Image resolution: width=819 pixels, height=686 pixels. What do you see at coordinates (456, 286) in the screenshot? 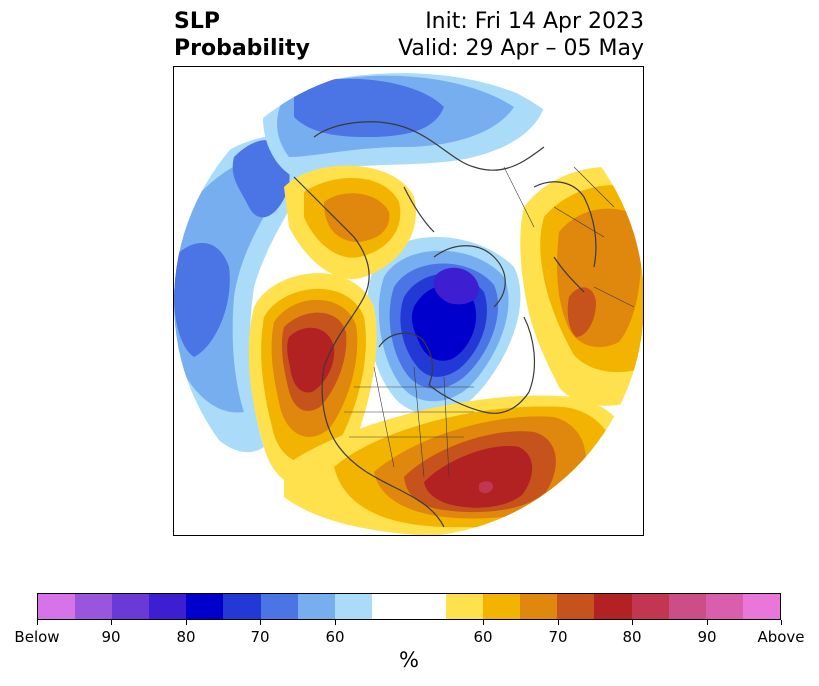
I see `below-arctic-max` at bounding box center [456, 286].